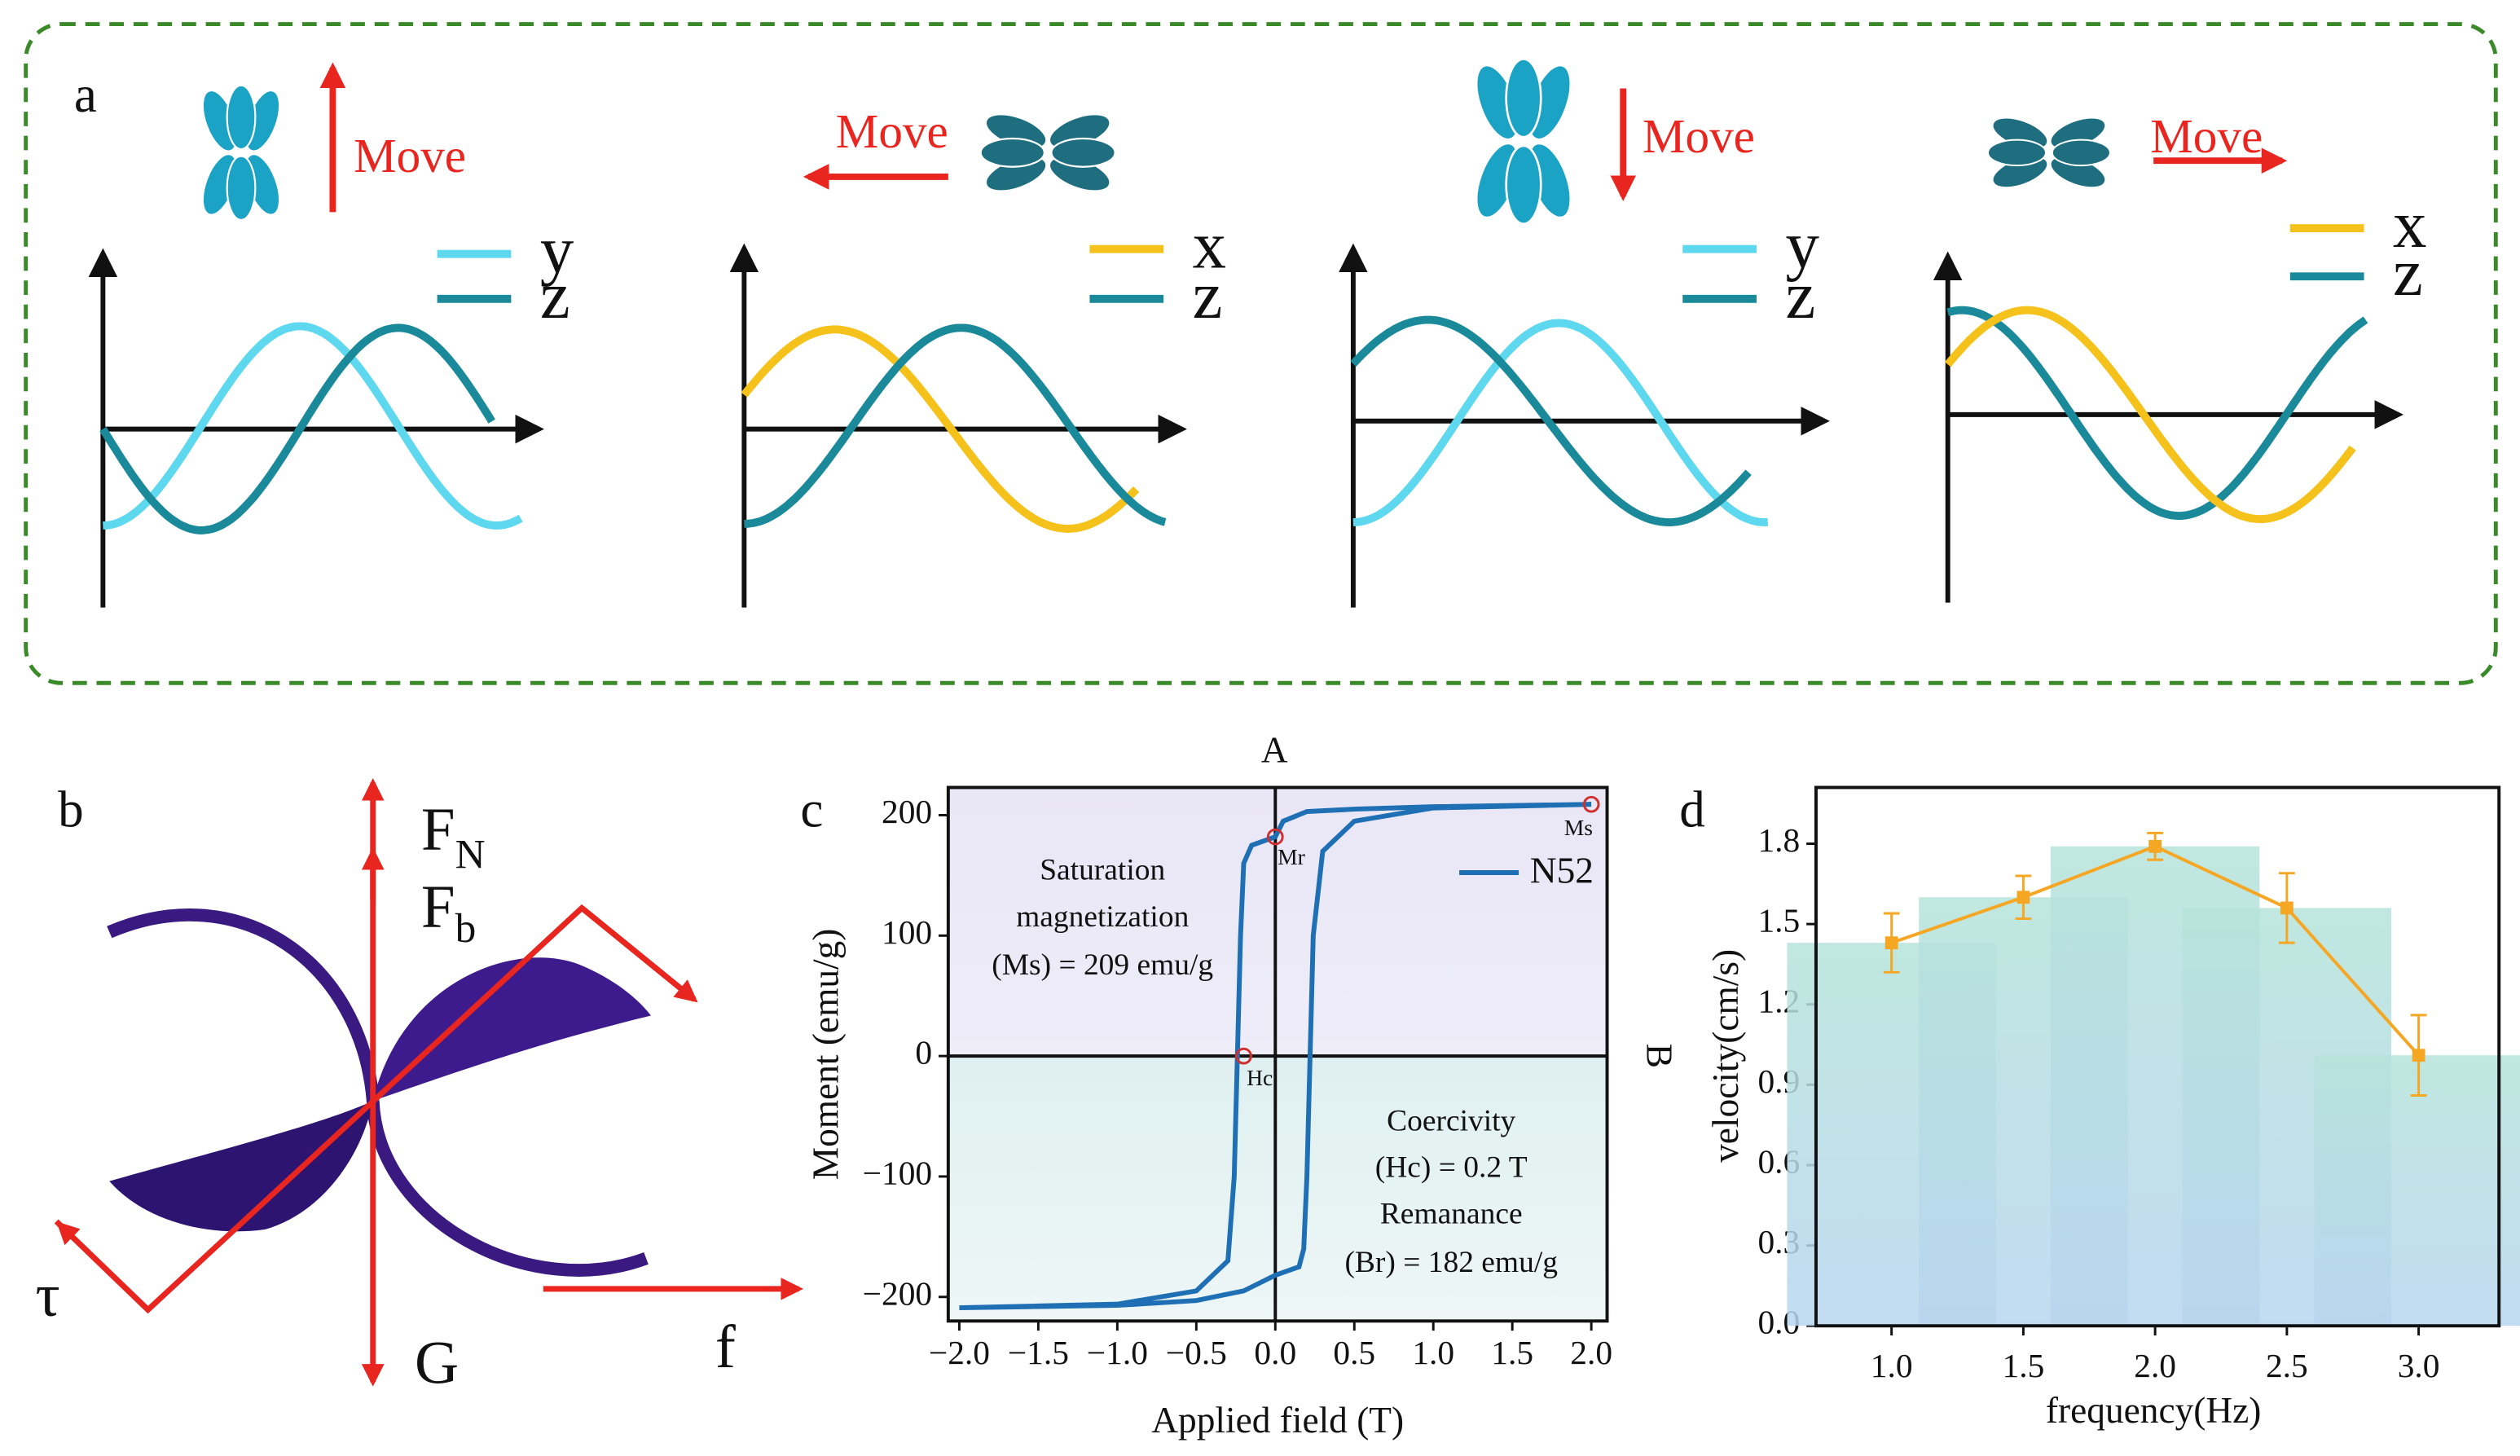  I want to click on annotation: (Br) = 182 emu/g, so click(1451, 1262).